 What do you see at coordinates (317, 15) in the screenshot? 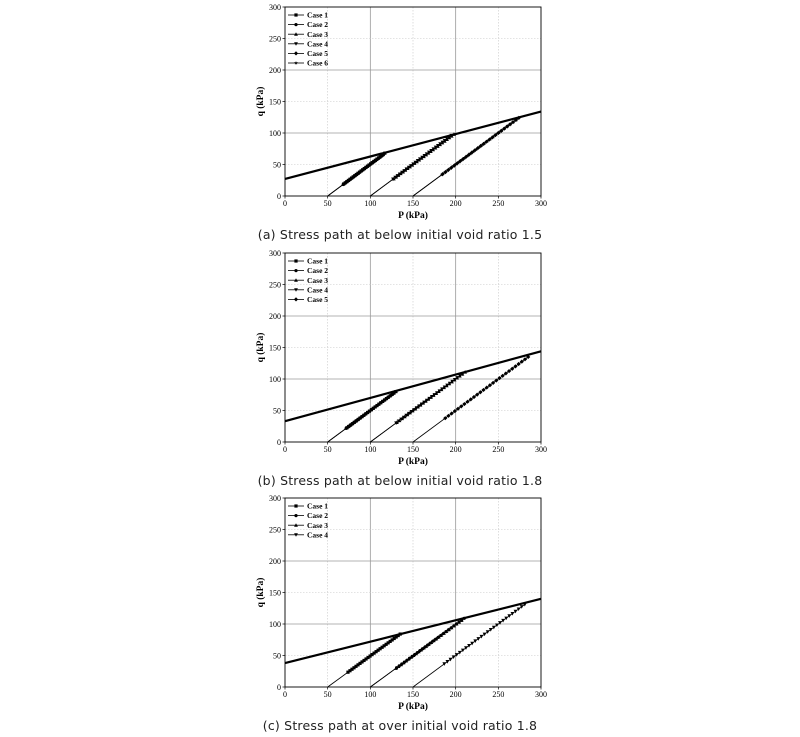
I see `legend-label-1: Case 1` at bounding box center [317, 15].